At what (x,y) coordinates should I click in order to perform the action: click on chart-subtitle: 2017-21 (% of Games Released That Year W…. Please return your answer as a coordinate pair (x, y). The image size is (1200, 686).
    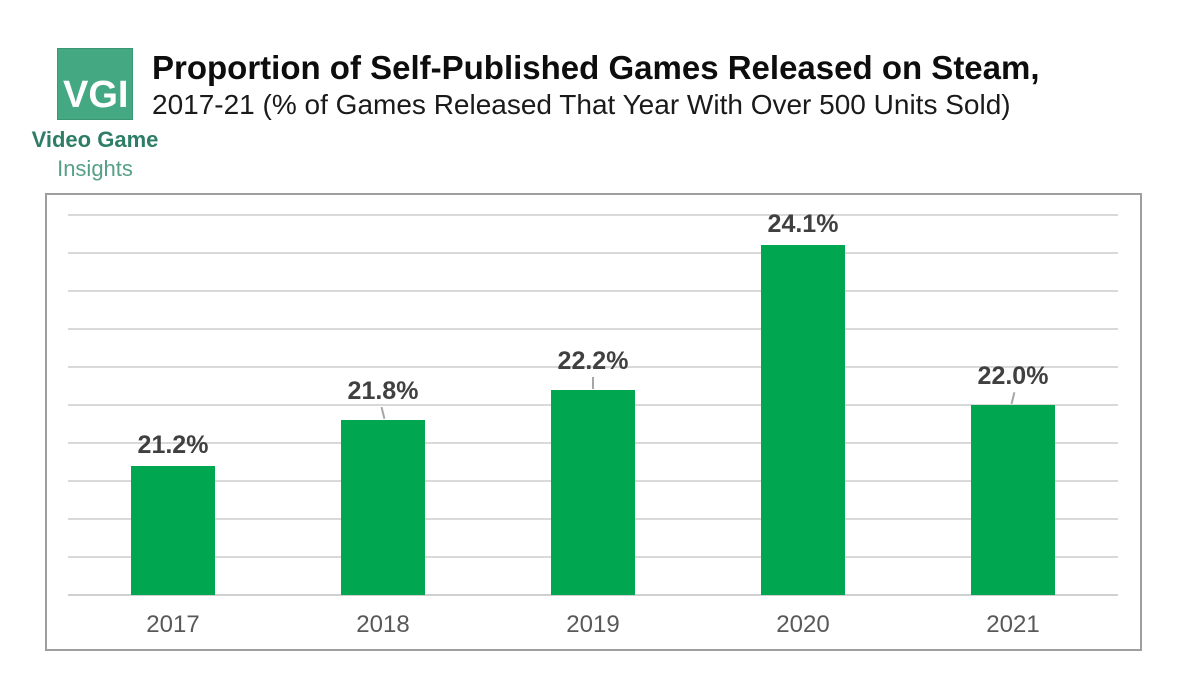
    Looking at the image, I should click on (581, 104).